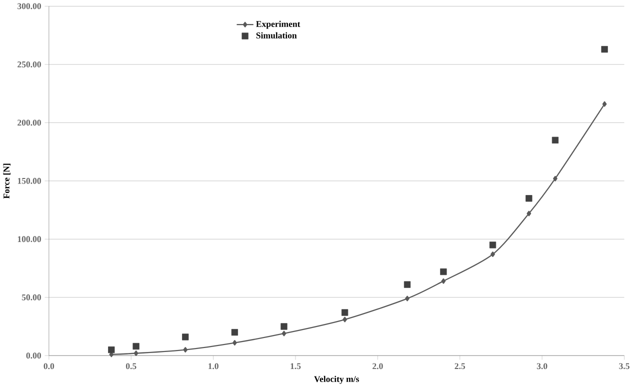 The width and height of the screenshot is (633, 387). I want to click on y-tick-label: 300.00, so click(29, 6).